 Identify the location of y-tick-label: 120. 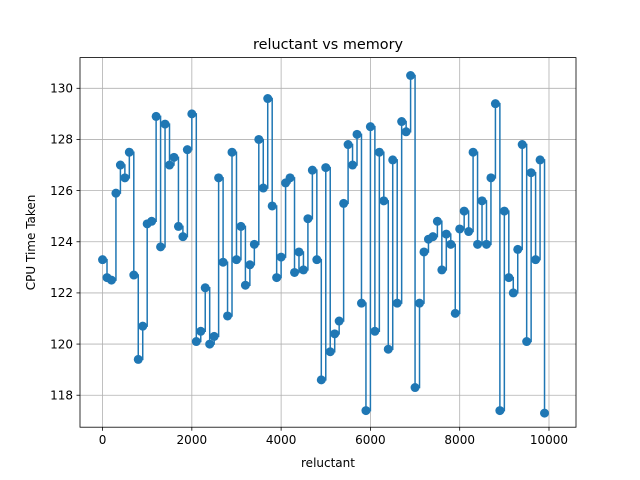
(61, 344).